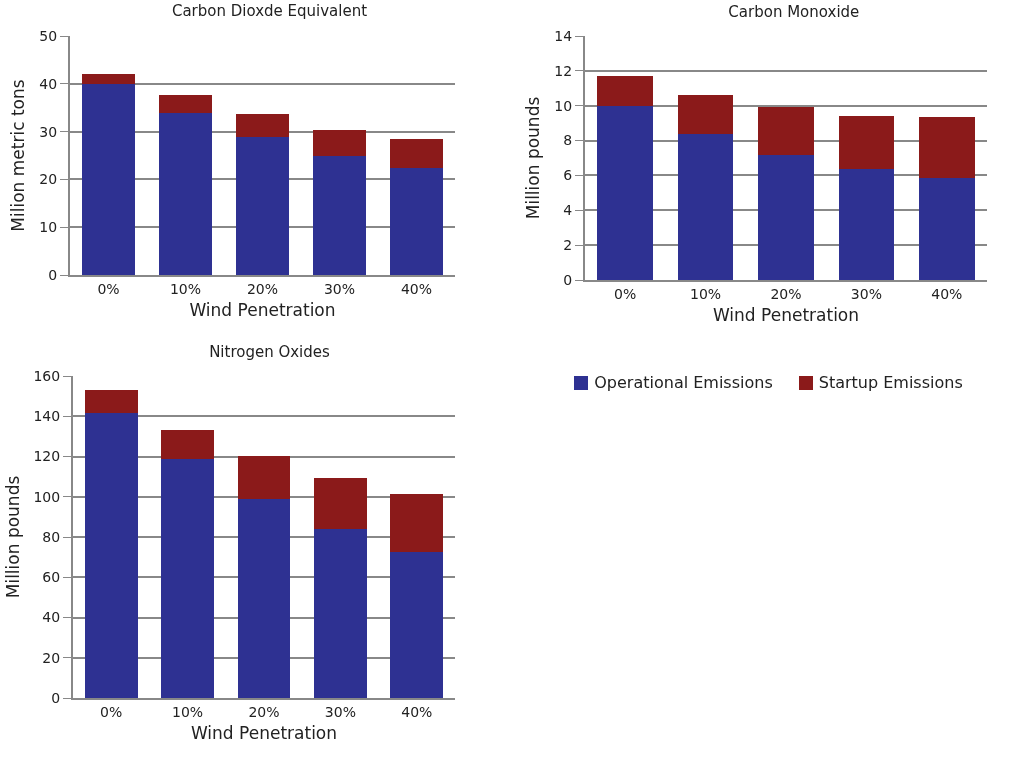 Image resolution: width=1022 pixels, height=763 pixels. Describe the element at coordinates (568, 175) in the screenshot. I see `y-tick-label: 6` at that location.